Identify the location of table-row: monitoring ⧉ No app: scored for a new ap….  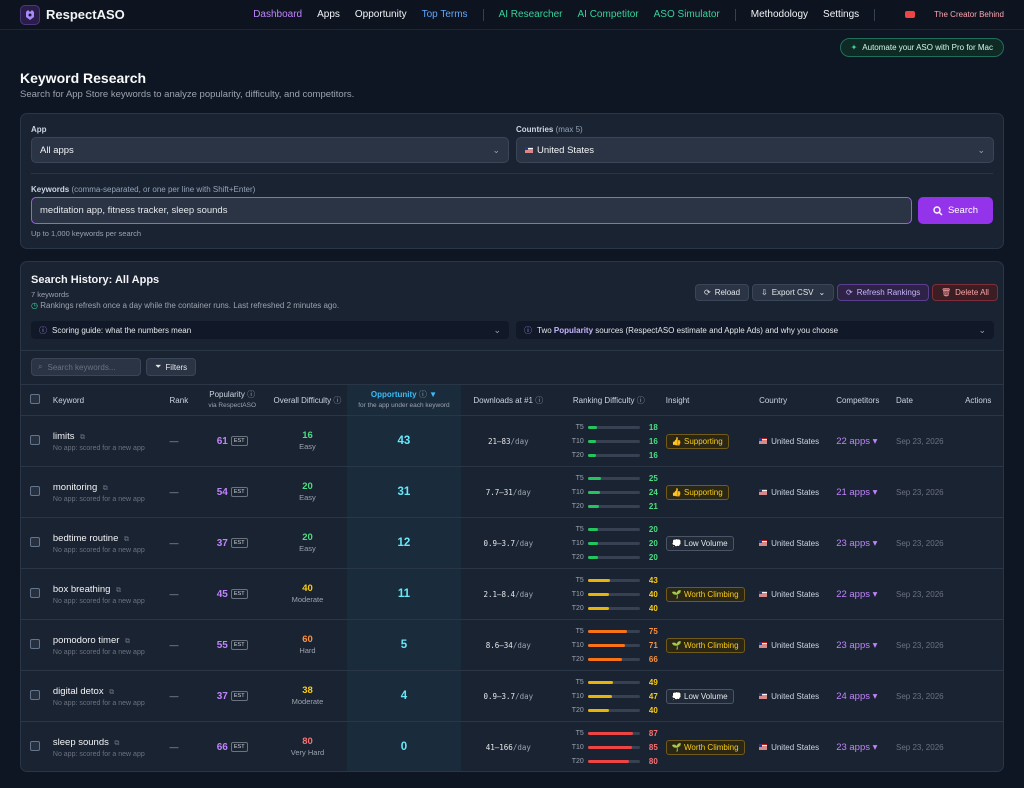
(512, 492).